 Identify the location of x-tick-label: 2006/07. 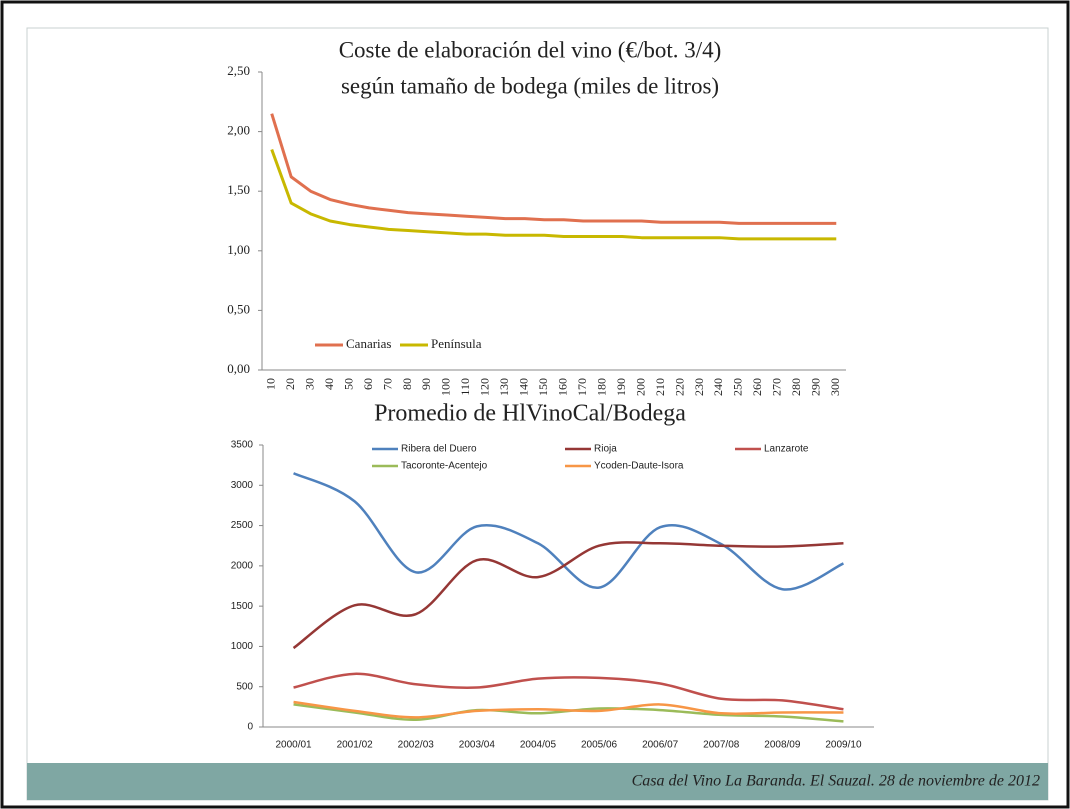
(660, 745).